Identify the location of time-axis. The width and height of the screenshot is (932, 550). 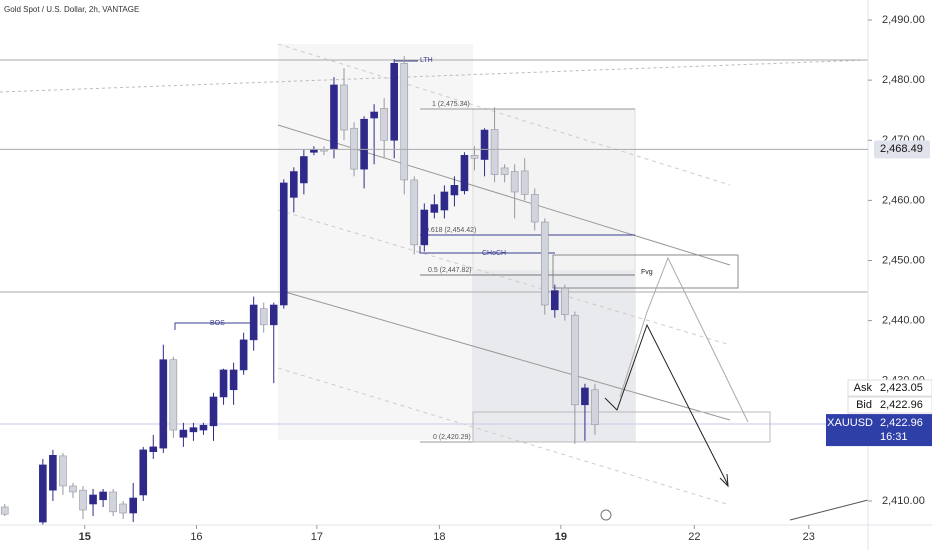
(434, 537).